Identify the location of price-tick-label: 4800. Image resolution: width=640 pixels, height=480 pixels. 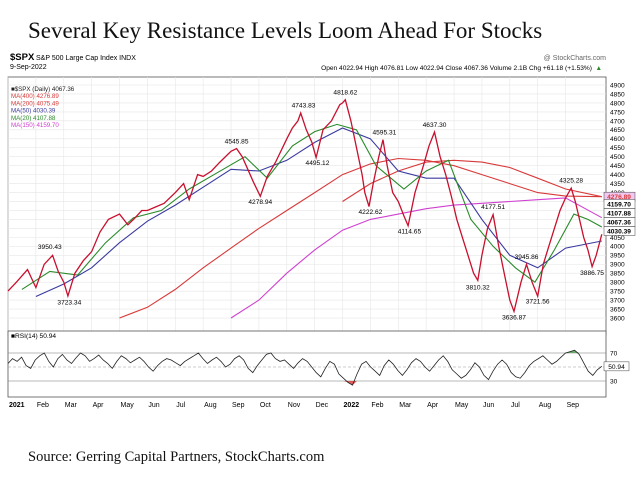
(617, 103).